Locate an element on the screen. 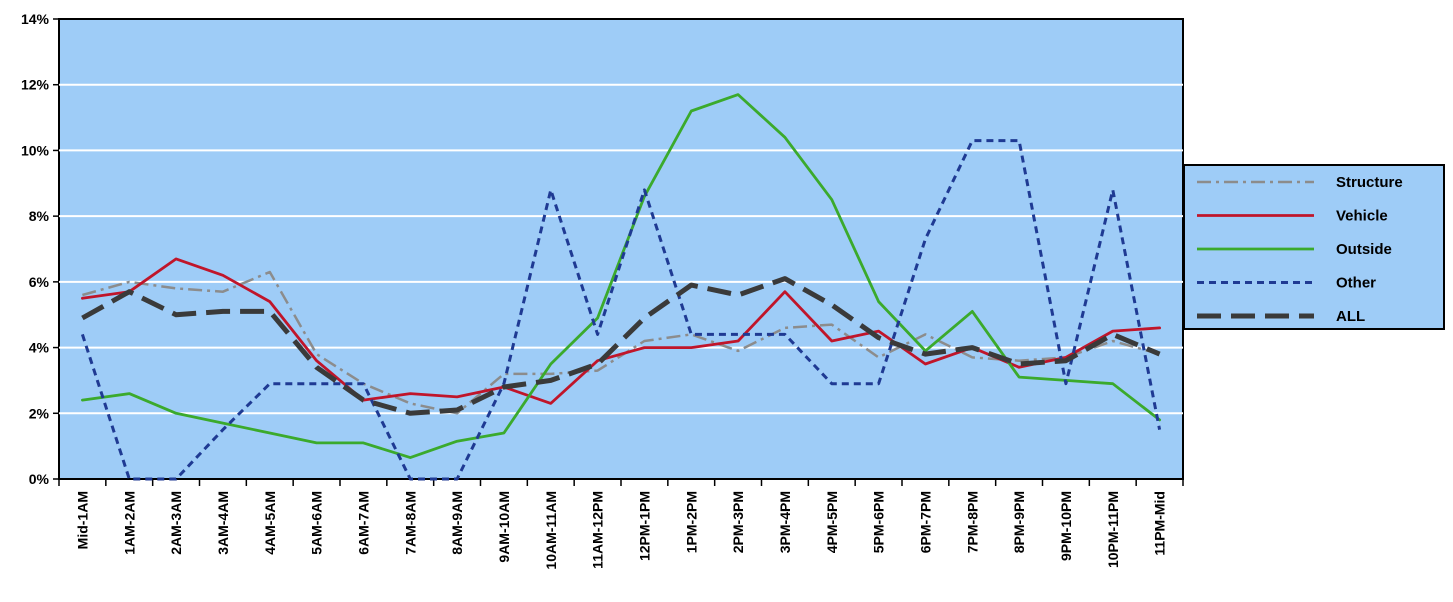 This screenshot has width=1453, height=602. y-tick-label: 6% is located at coordinates (39, 282).